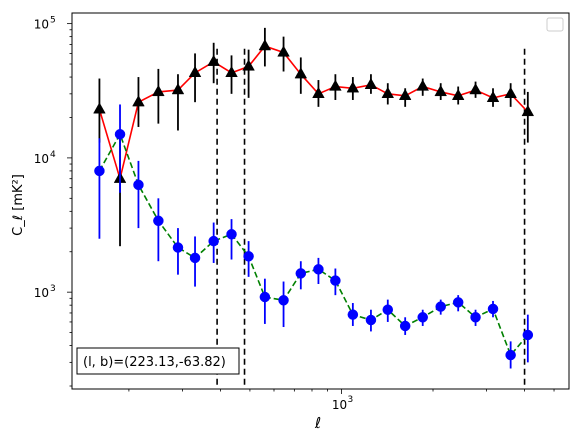 The width and height of the screenshot is (580, 445). What do you see at coordinates (18, 205) in the screenshot?
I see `y-axis-label: C_ℓ [mK²]` at bounding box center [18, 205].